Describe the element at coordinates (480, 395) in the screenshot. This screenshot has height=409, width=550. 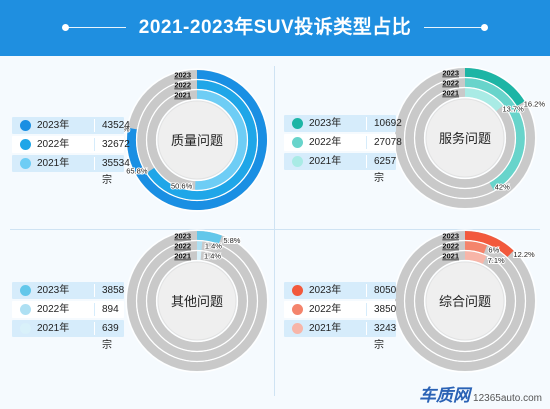
I see `site-logo: 车质网 12365auto.com` at that location.